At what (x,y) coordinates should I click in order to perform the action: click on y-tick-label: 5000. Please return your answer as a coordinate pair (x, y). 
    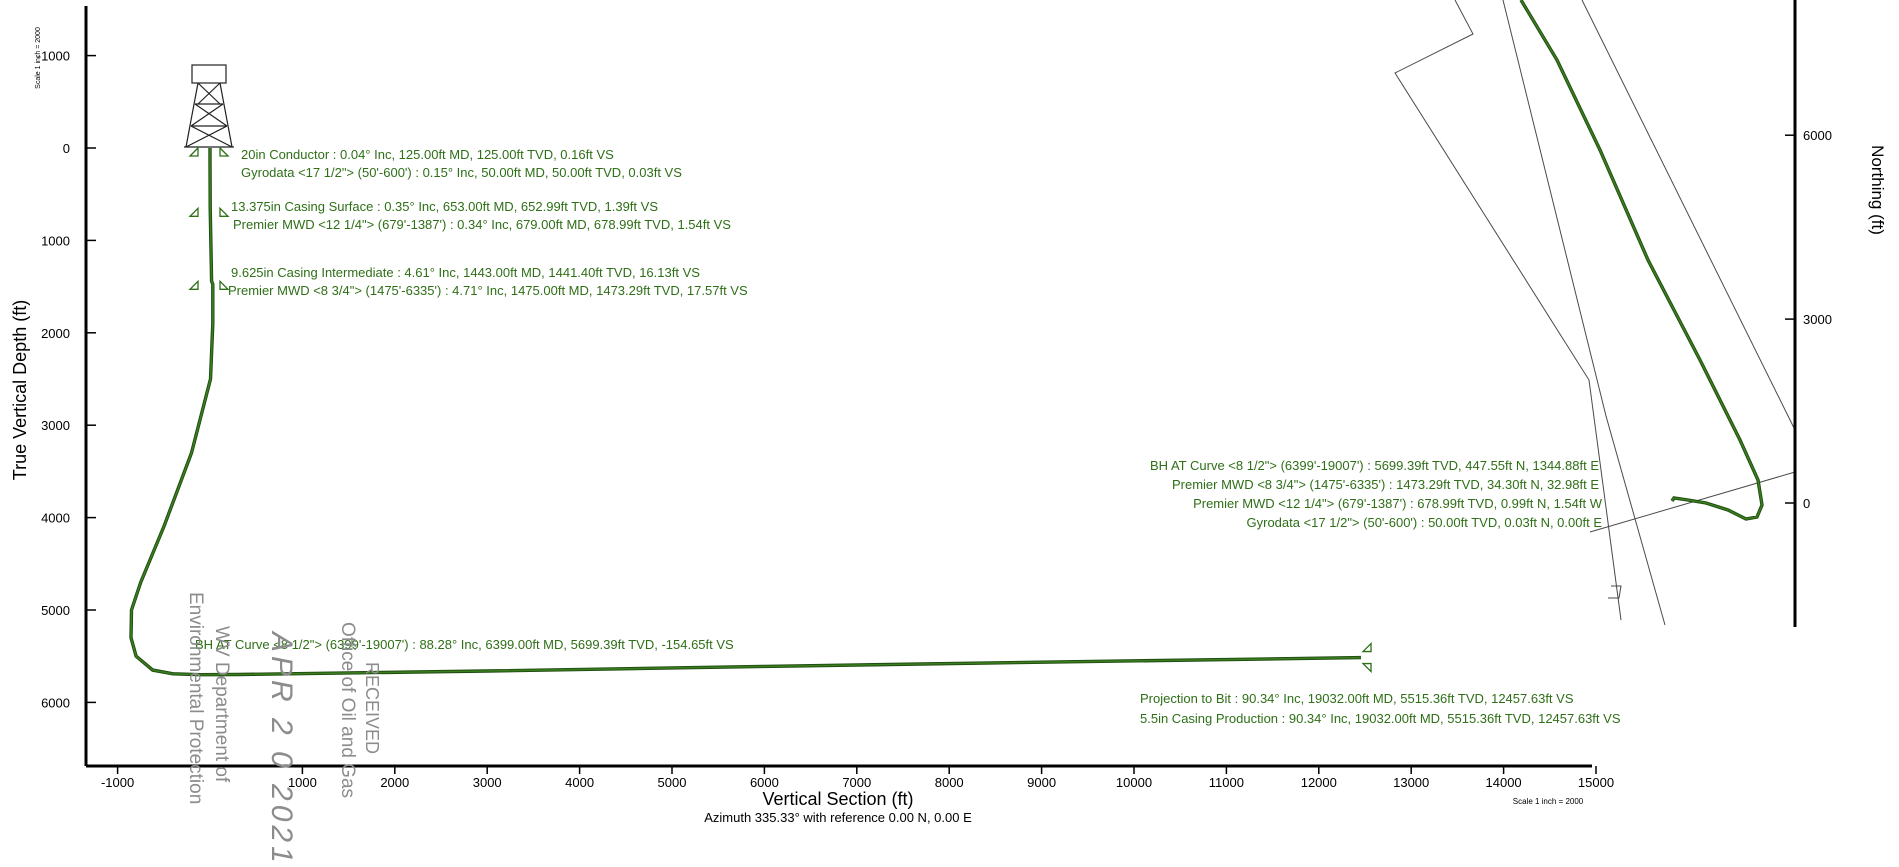
    Looking at the image, I should click on (55, 610).